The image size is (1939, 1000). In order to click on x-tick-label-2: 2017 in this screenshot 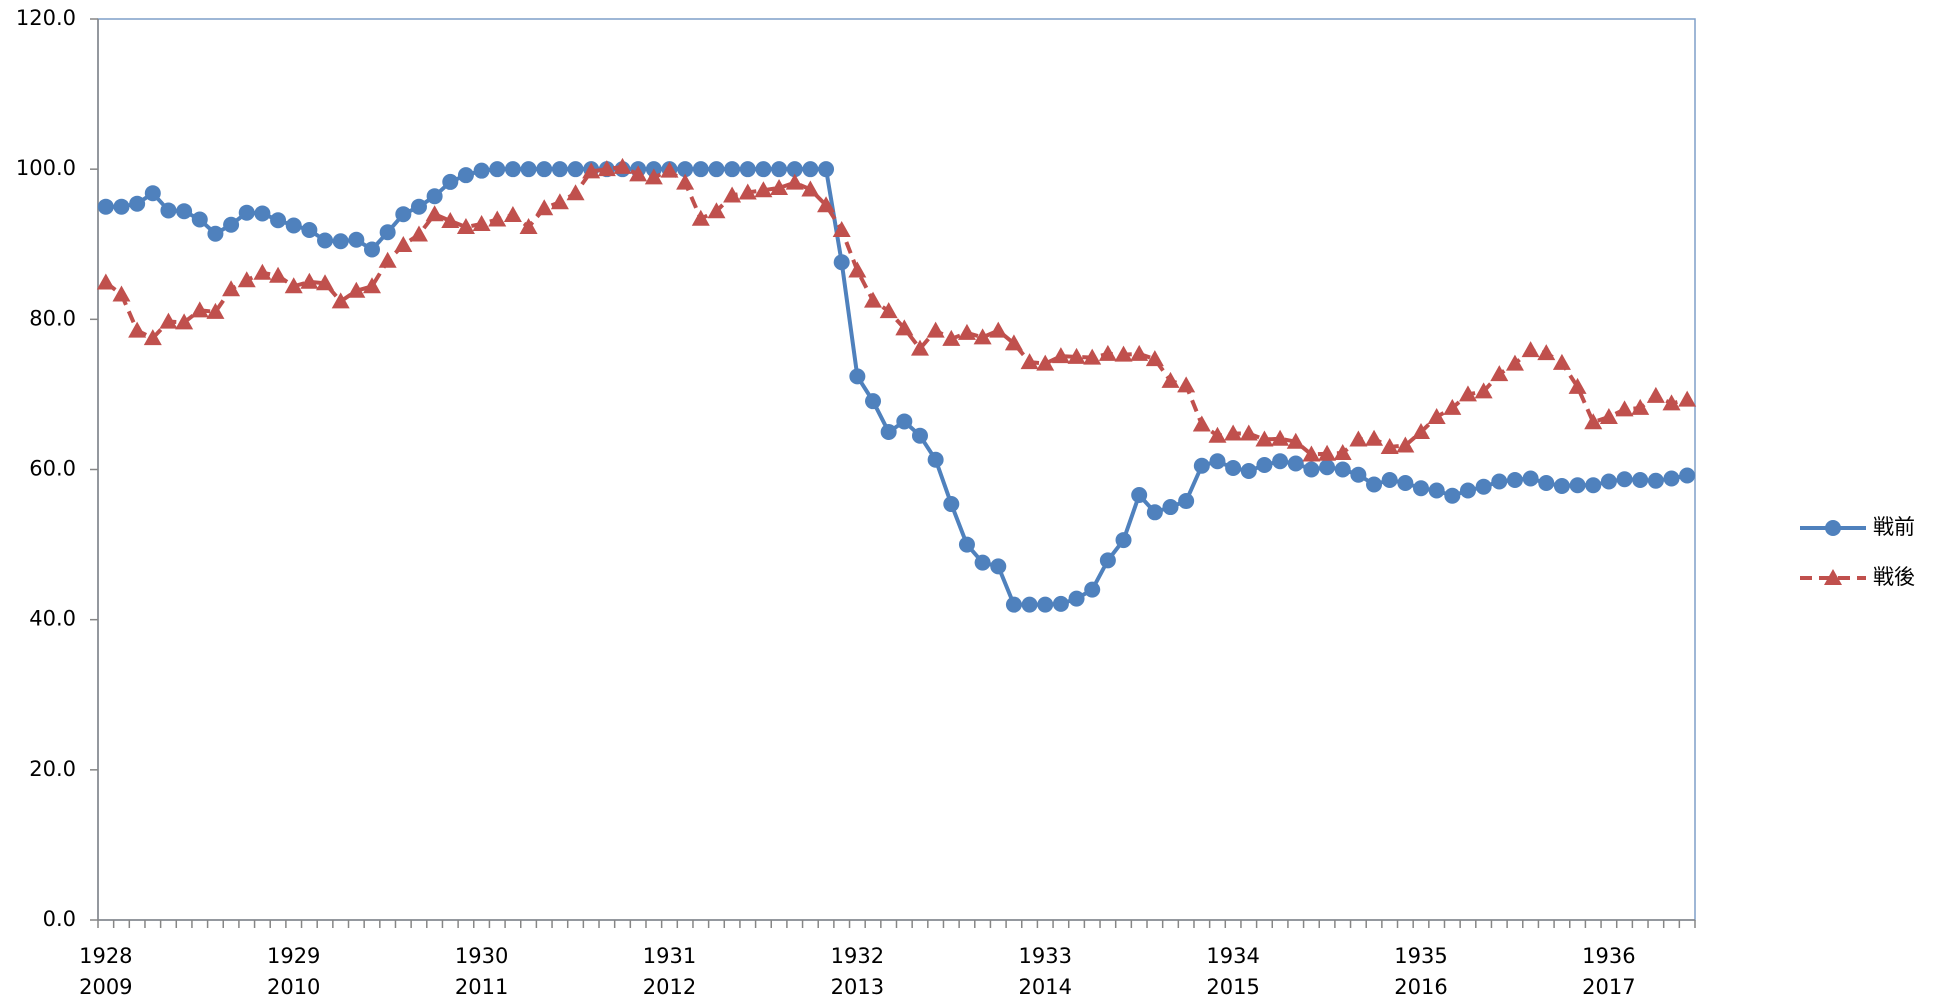, I will do `click(1608, 987)`.